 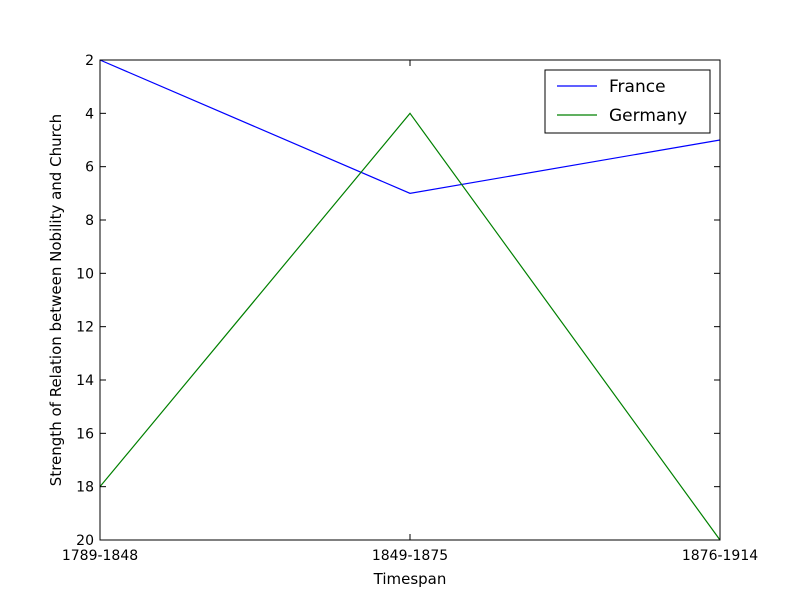 I want to click on y-tick-label: 8, so click(x=89, y=221).